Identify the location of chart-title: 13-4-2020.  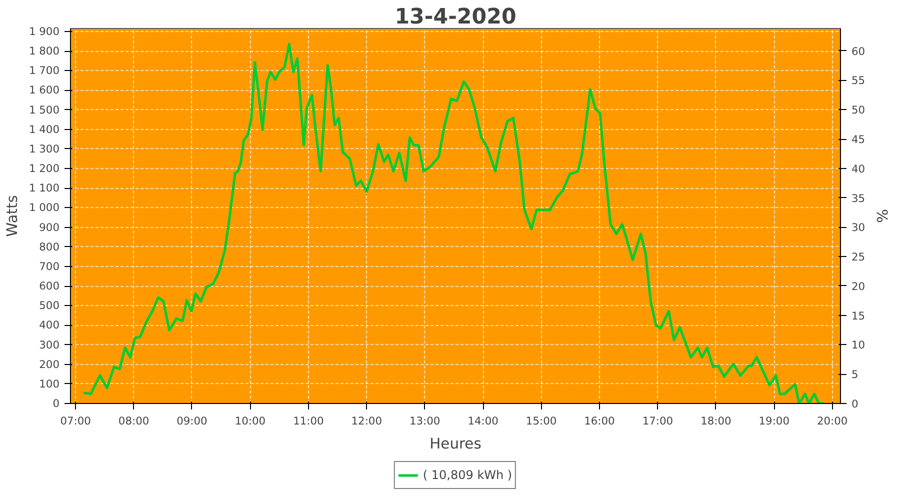
(455, 17).